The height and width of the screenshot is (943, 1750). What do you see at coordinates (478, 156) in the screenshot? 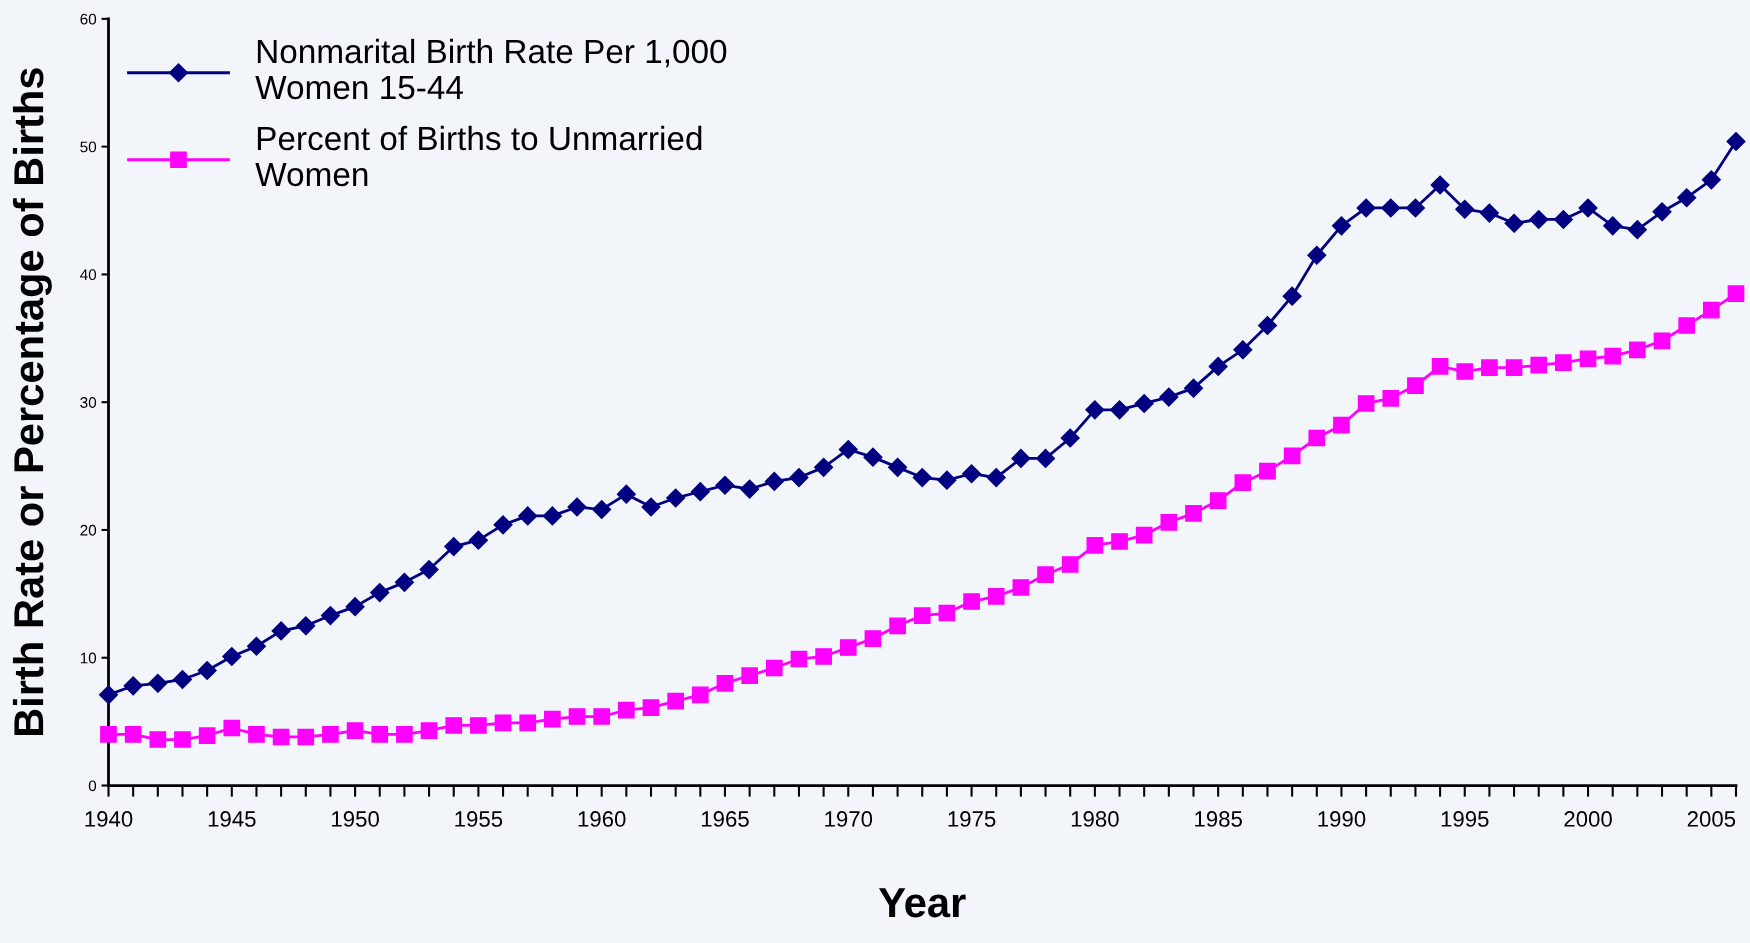
I see `legend-label: Percent of Births to Unmarried Women` at bounding box center [478, 156].